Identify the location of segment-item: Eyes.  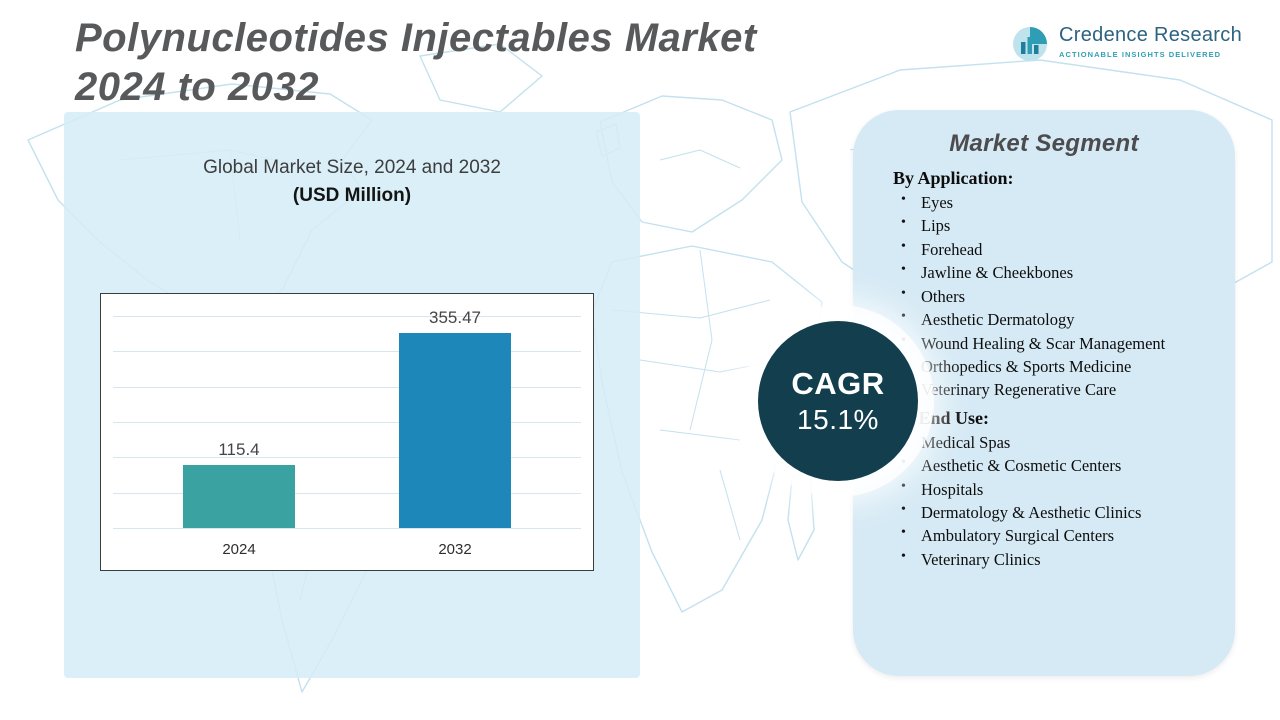
(1051, 202).